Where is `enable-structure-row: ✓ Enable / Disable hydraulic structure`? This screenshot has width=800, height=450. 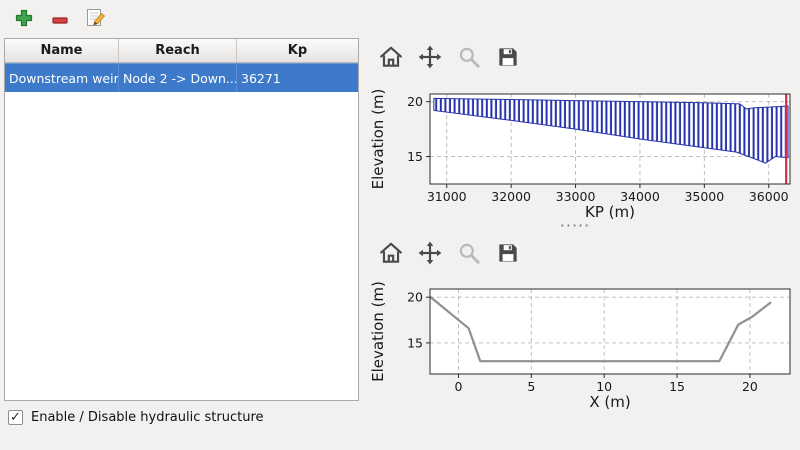 enable-structure-row: ✓ Enable / Disable hydraulic structure is located at coordinates (136, 417).